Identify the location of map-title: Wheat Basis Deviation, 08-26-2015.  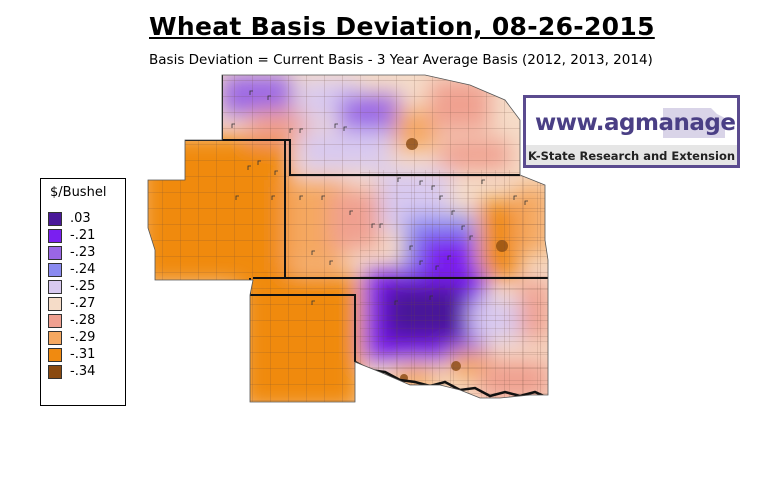
(402, 26).